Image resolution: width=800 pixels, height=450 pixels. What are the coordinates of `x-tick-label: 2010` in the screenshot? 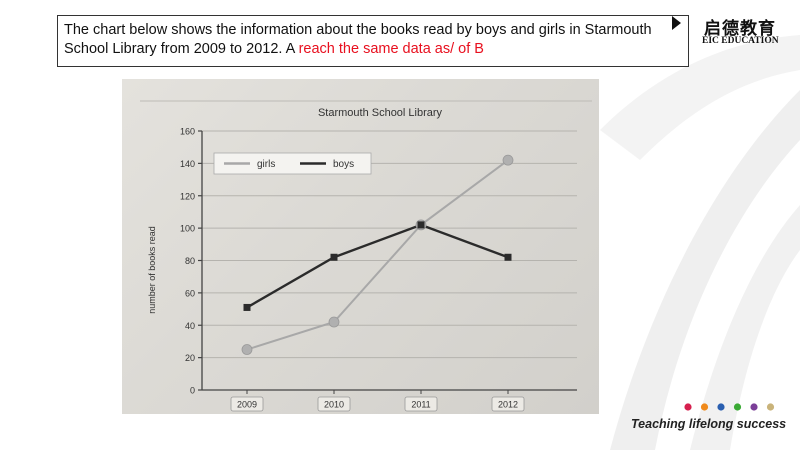 It's located at (334, 405).